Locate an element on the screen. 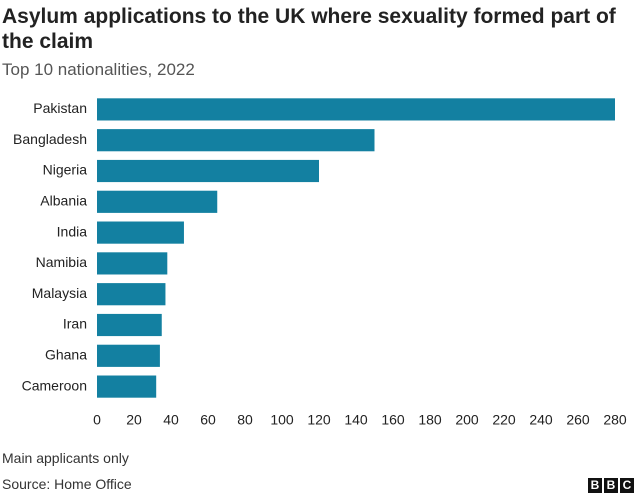  y-tick-label: Iran is located at coordinates (75, 324).